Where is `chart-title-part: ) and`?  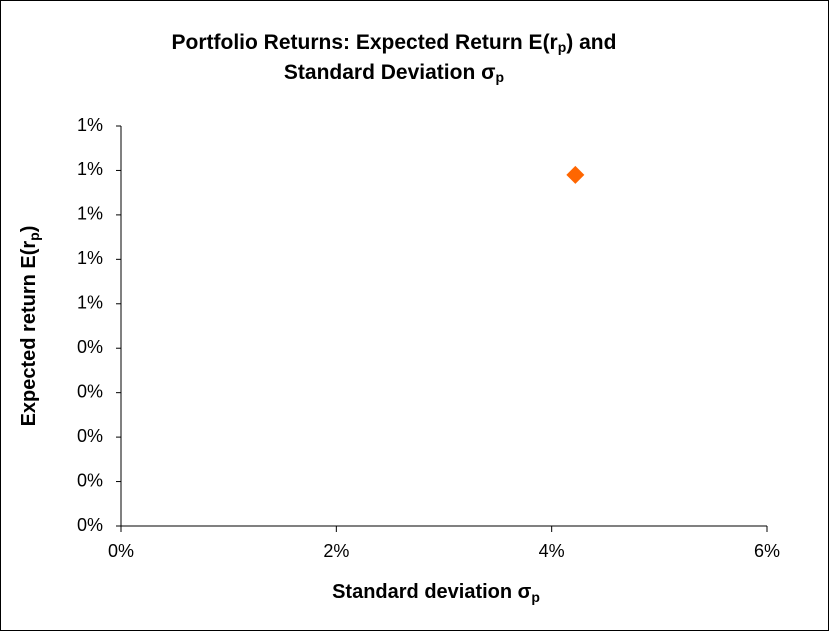 chart-title-part: ) and is located at coordinates (591, 42).